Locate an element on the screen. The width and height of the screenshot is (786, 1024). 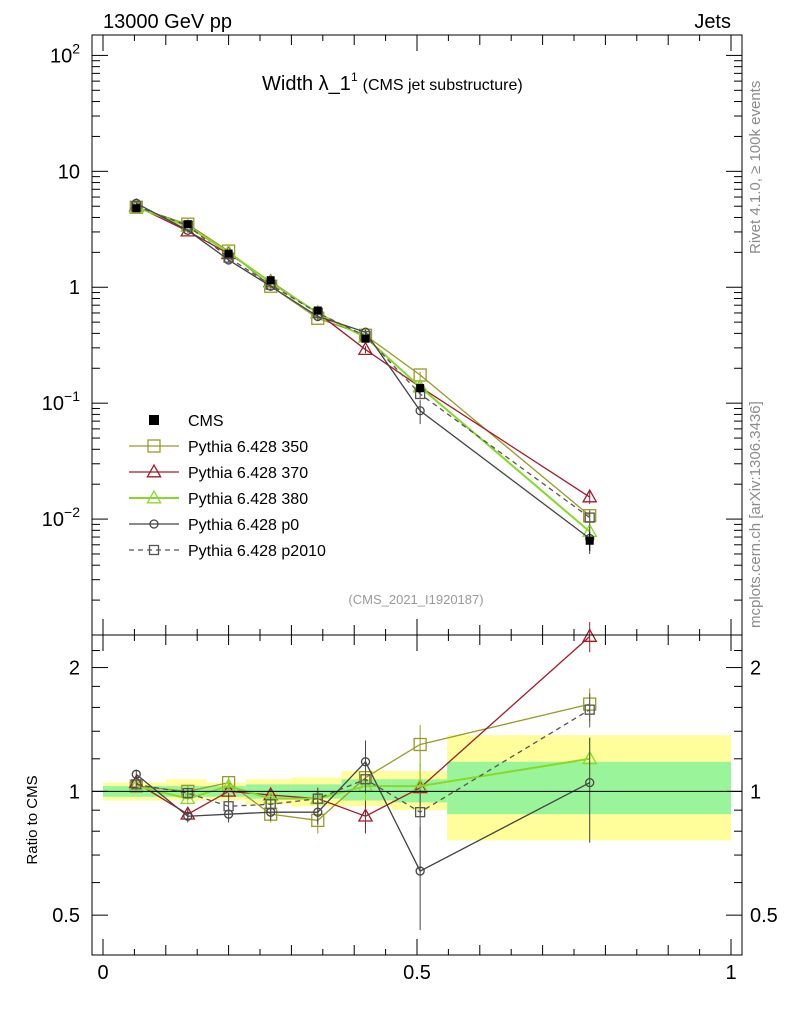
chart-title: Width λ_11 (CMS jet substructure) is located at coordinates (392, 82).